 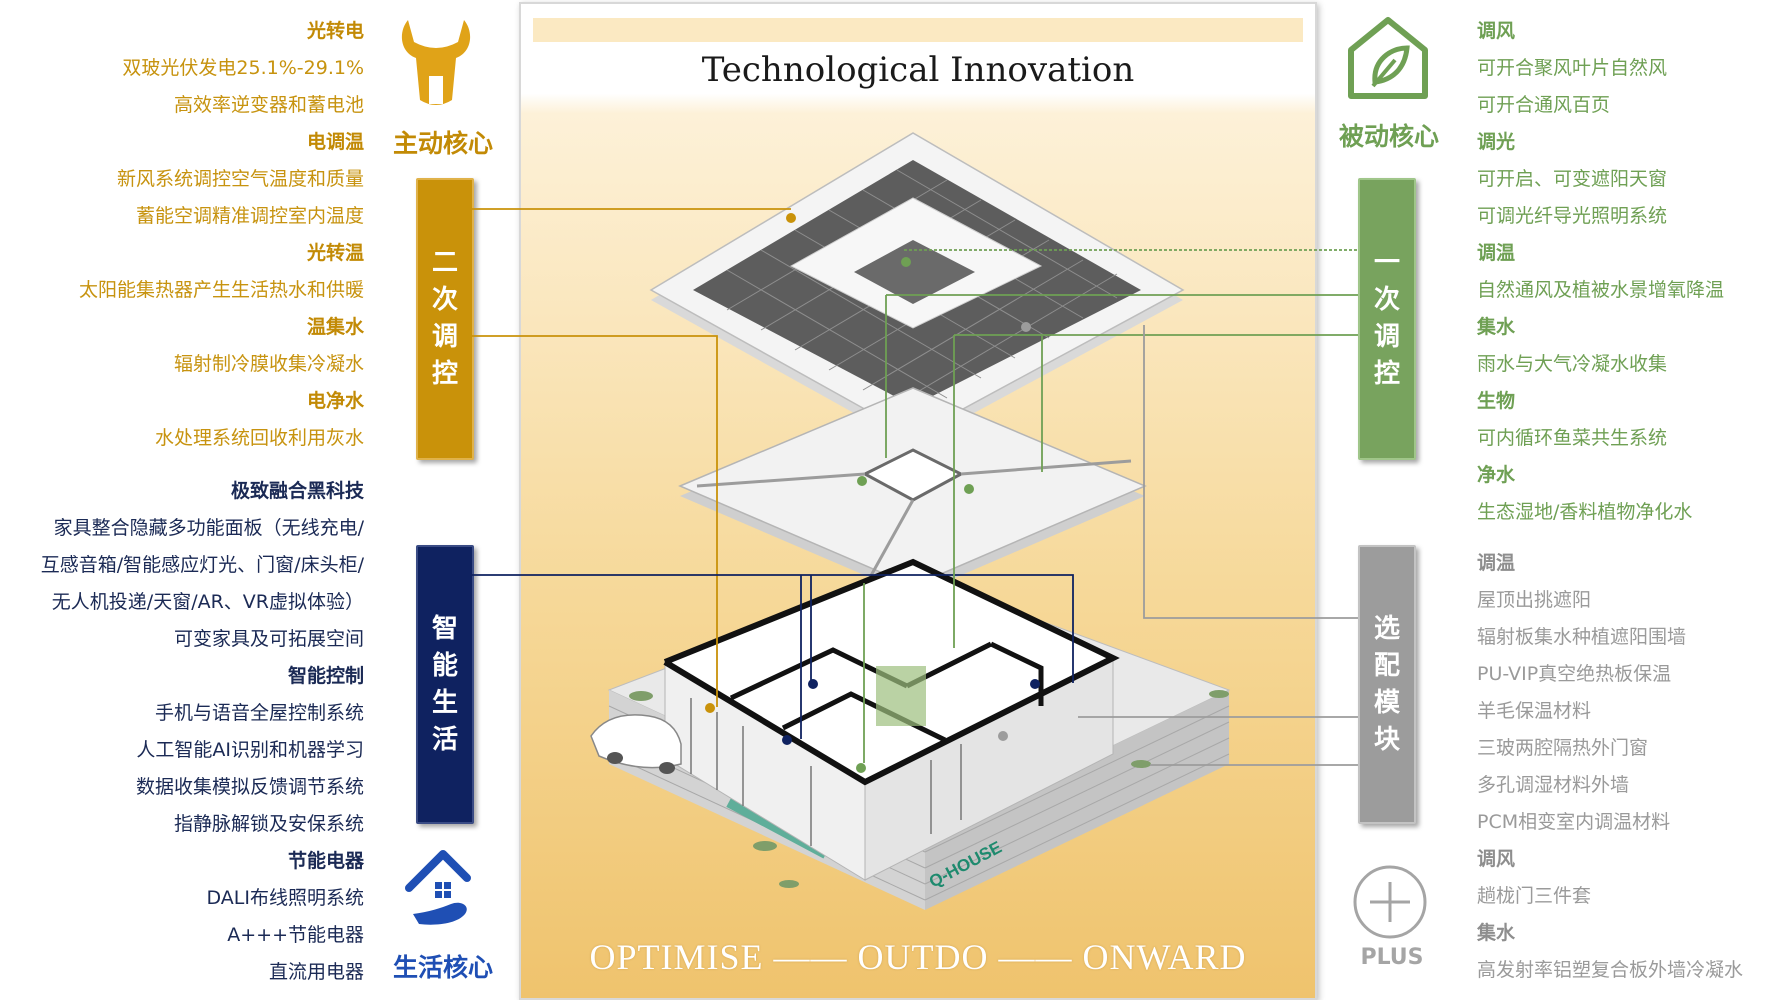 What do you see at coordinates (918, 70) in the screenshot?
I see `panel-title: Technological Innovation` at bounding box center [918, 70].